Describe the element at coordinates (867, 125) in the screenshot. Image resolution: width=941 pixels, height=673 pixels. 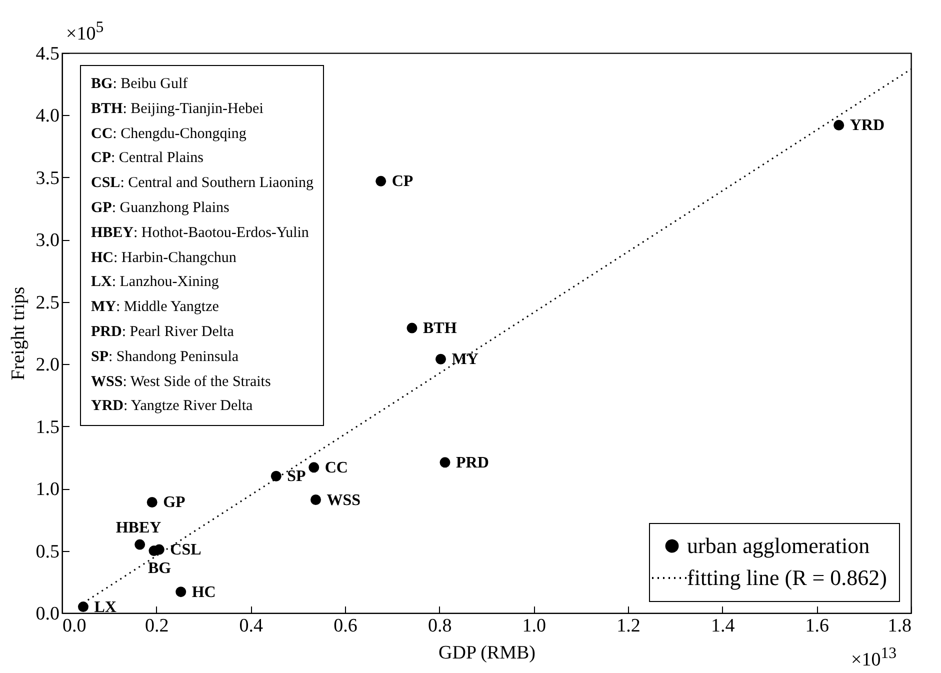
I see `annotation: YRD` at that location.